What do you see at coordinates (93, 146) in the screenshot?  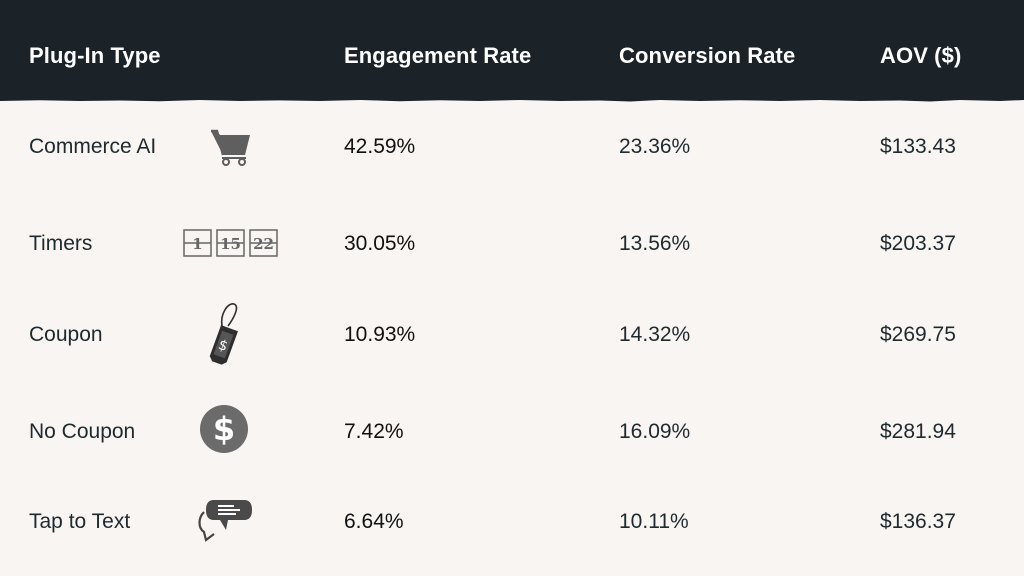 I see `plugin-name: Commerce AI` at bounding box center [93, 146].